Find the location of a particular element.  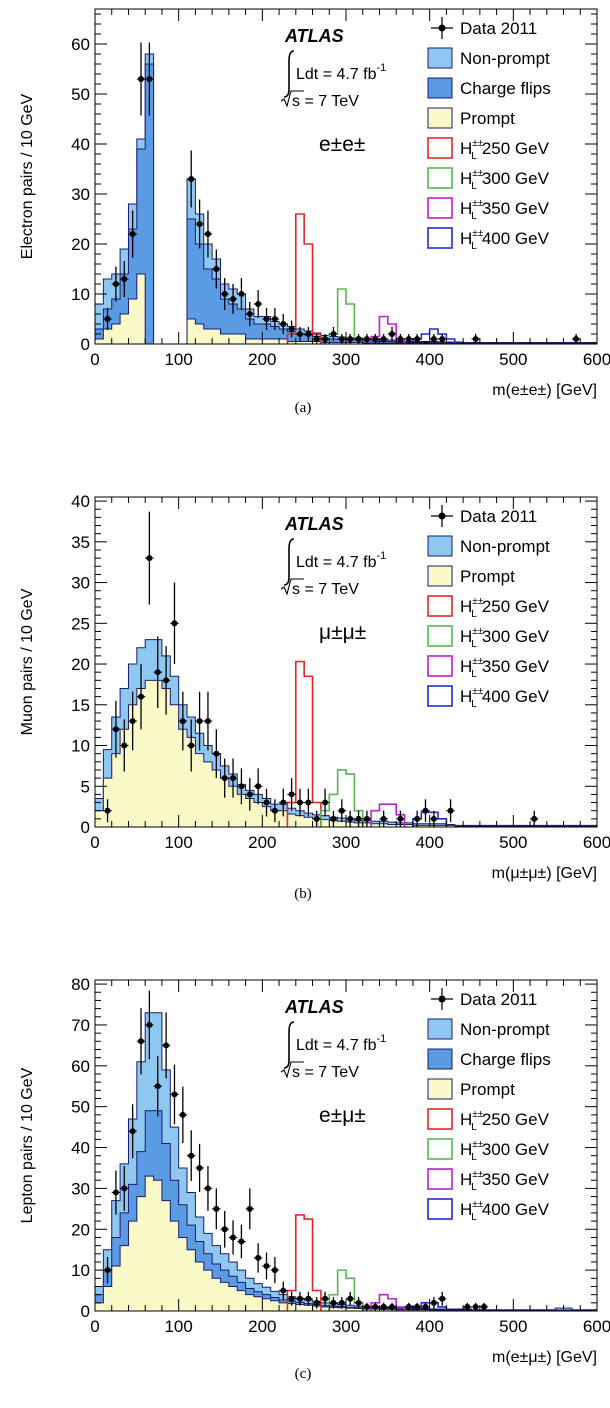

channel-label: e±e± is located at coordinates (342, 144).